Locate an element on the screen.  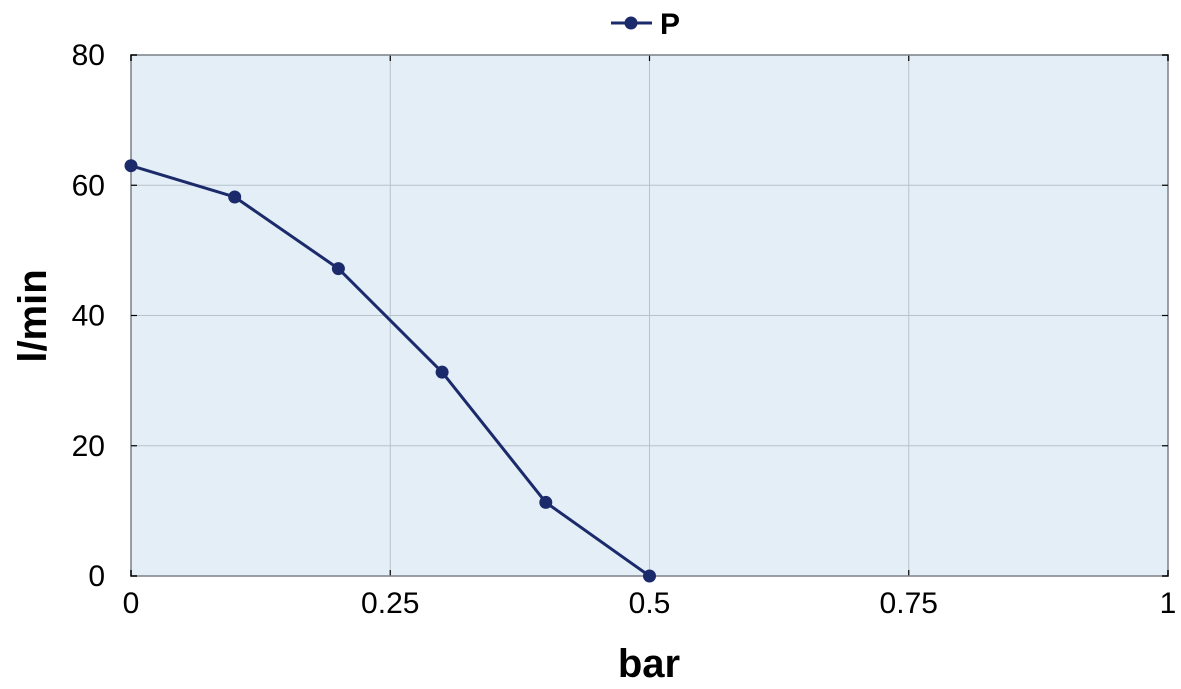
y-tick-label: 40 is located at coordinates (88, 316).